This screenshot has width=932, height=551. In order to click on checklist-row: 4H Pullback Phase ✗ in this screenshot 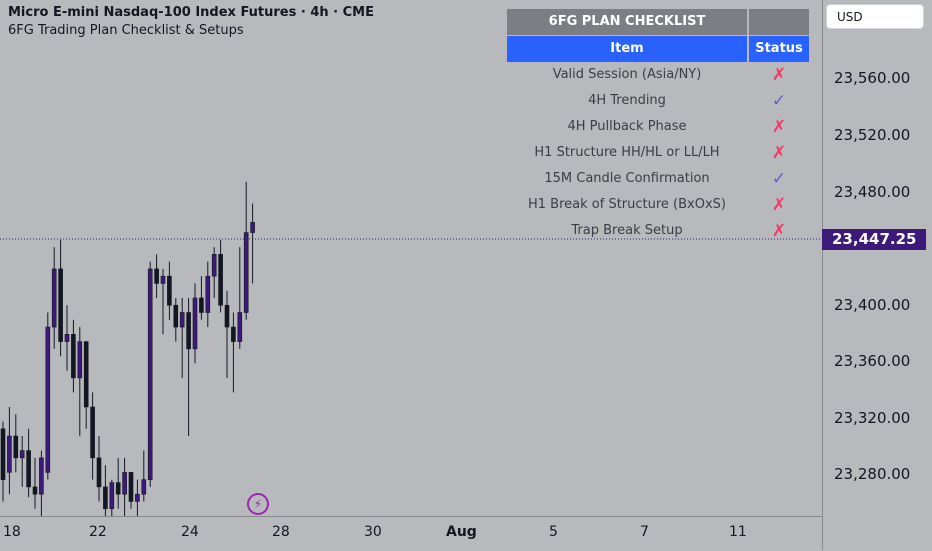, I will do `click(658, 127)`.